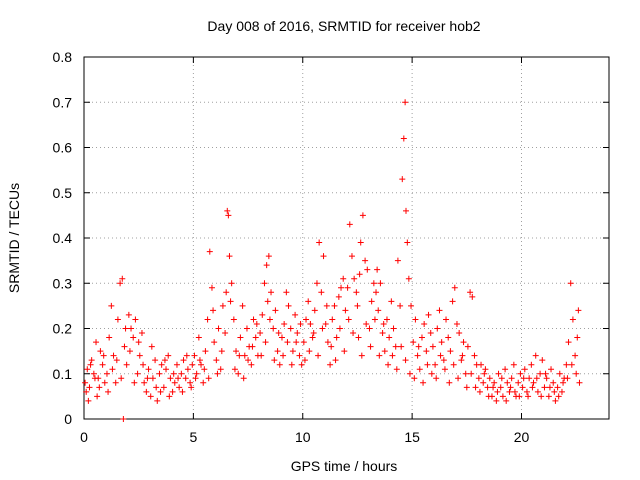 The width and height of the screenshot is (640, 480). What do you see at coordinates (63, 374) in the screenshot?
I see `y-tick-label: 0.1` at bounding box center [63, 374].